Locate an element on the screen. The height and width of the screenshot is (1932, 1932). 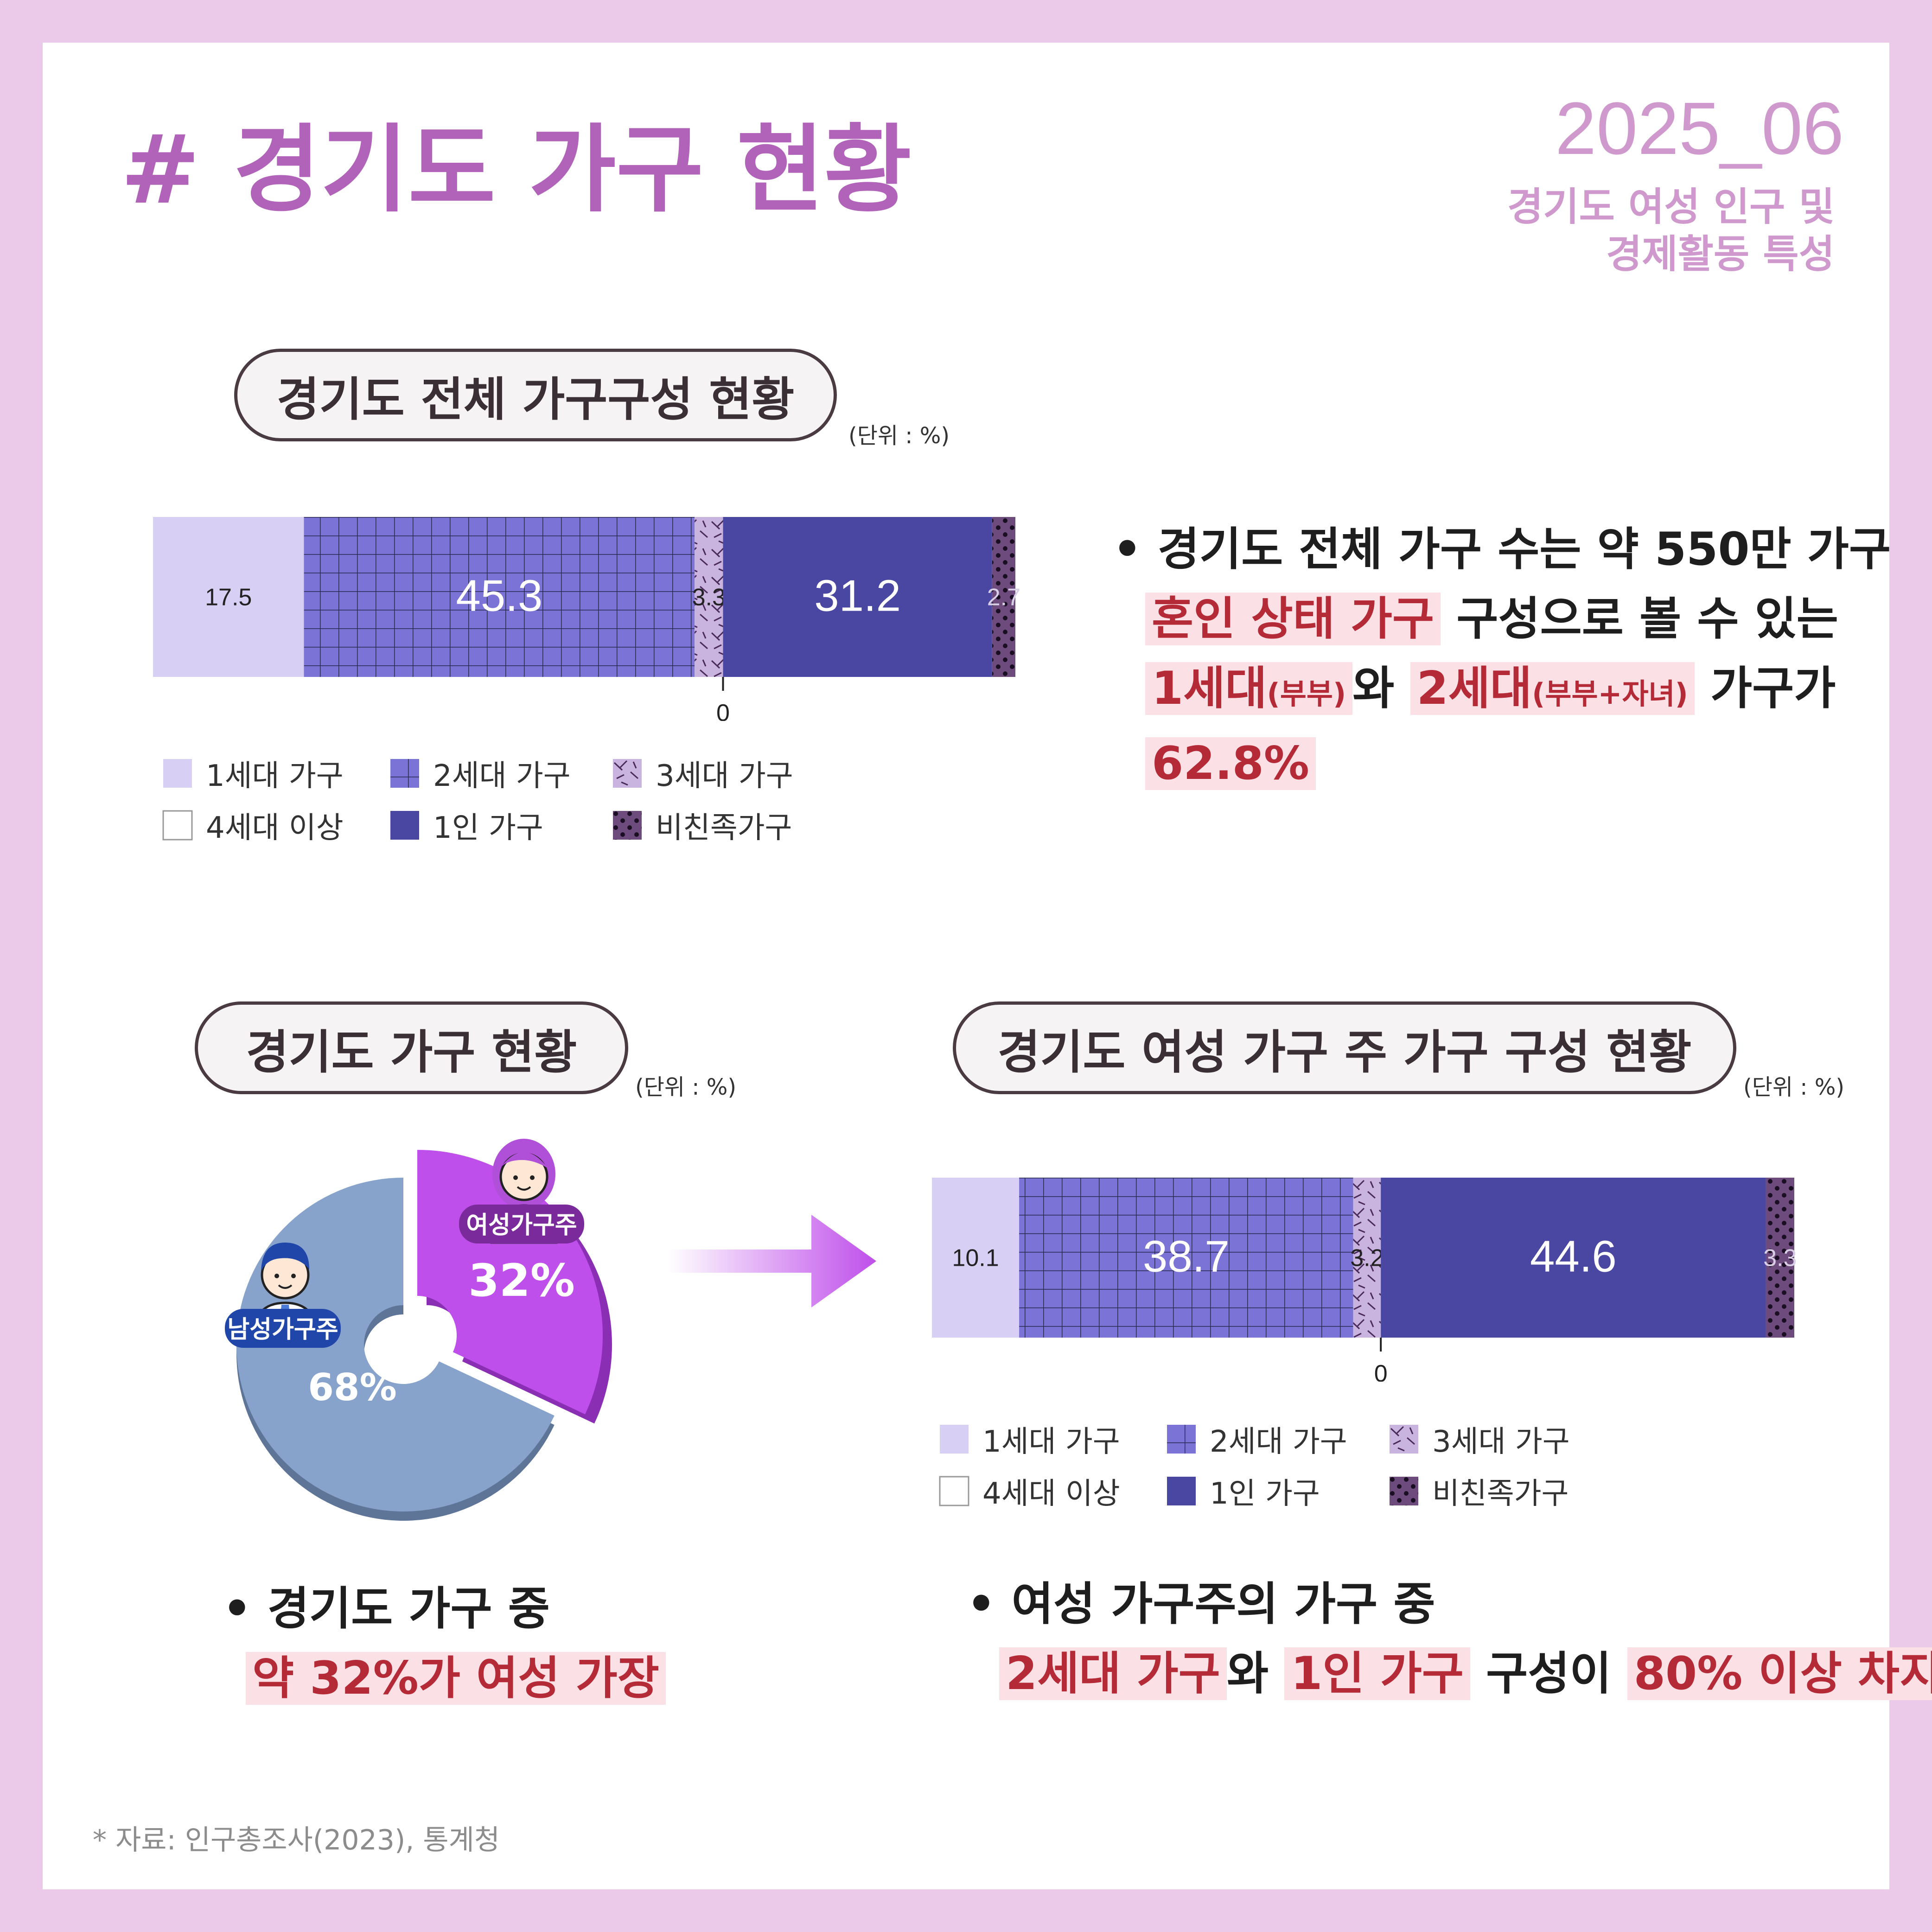
subtitle-line-1: 경기도 여성 인구 및 is located at coordinates (1671, 207).